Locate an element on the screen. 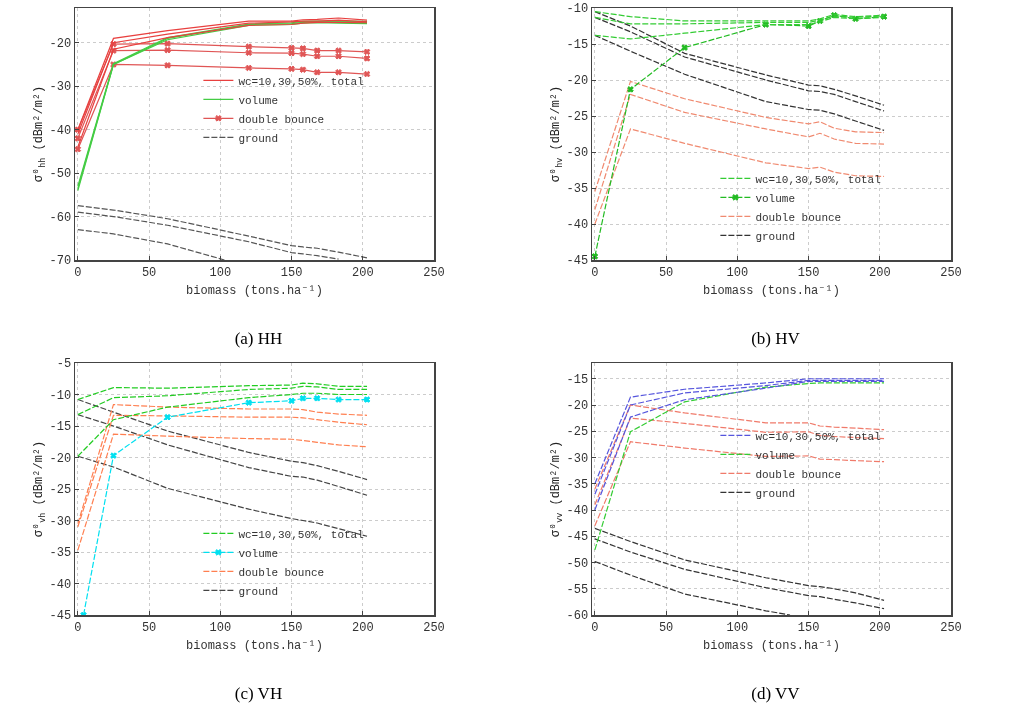  text: (c) VH is located at coordinates (258, 694).